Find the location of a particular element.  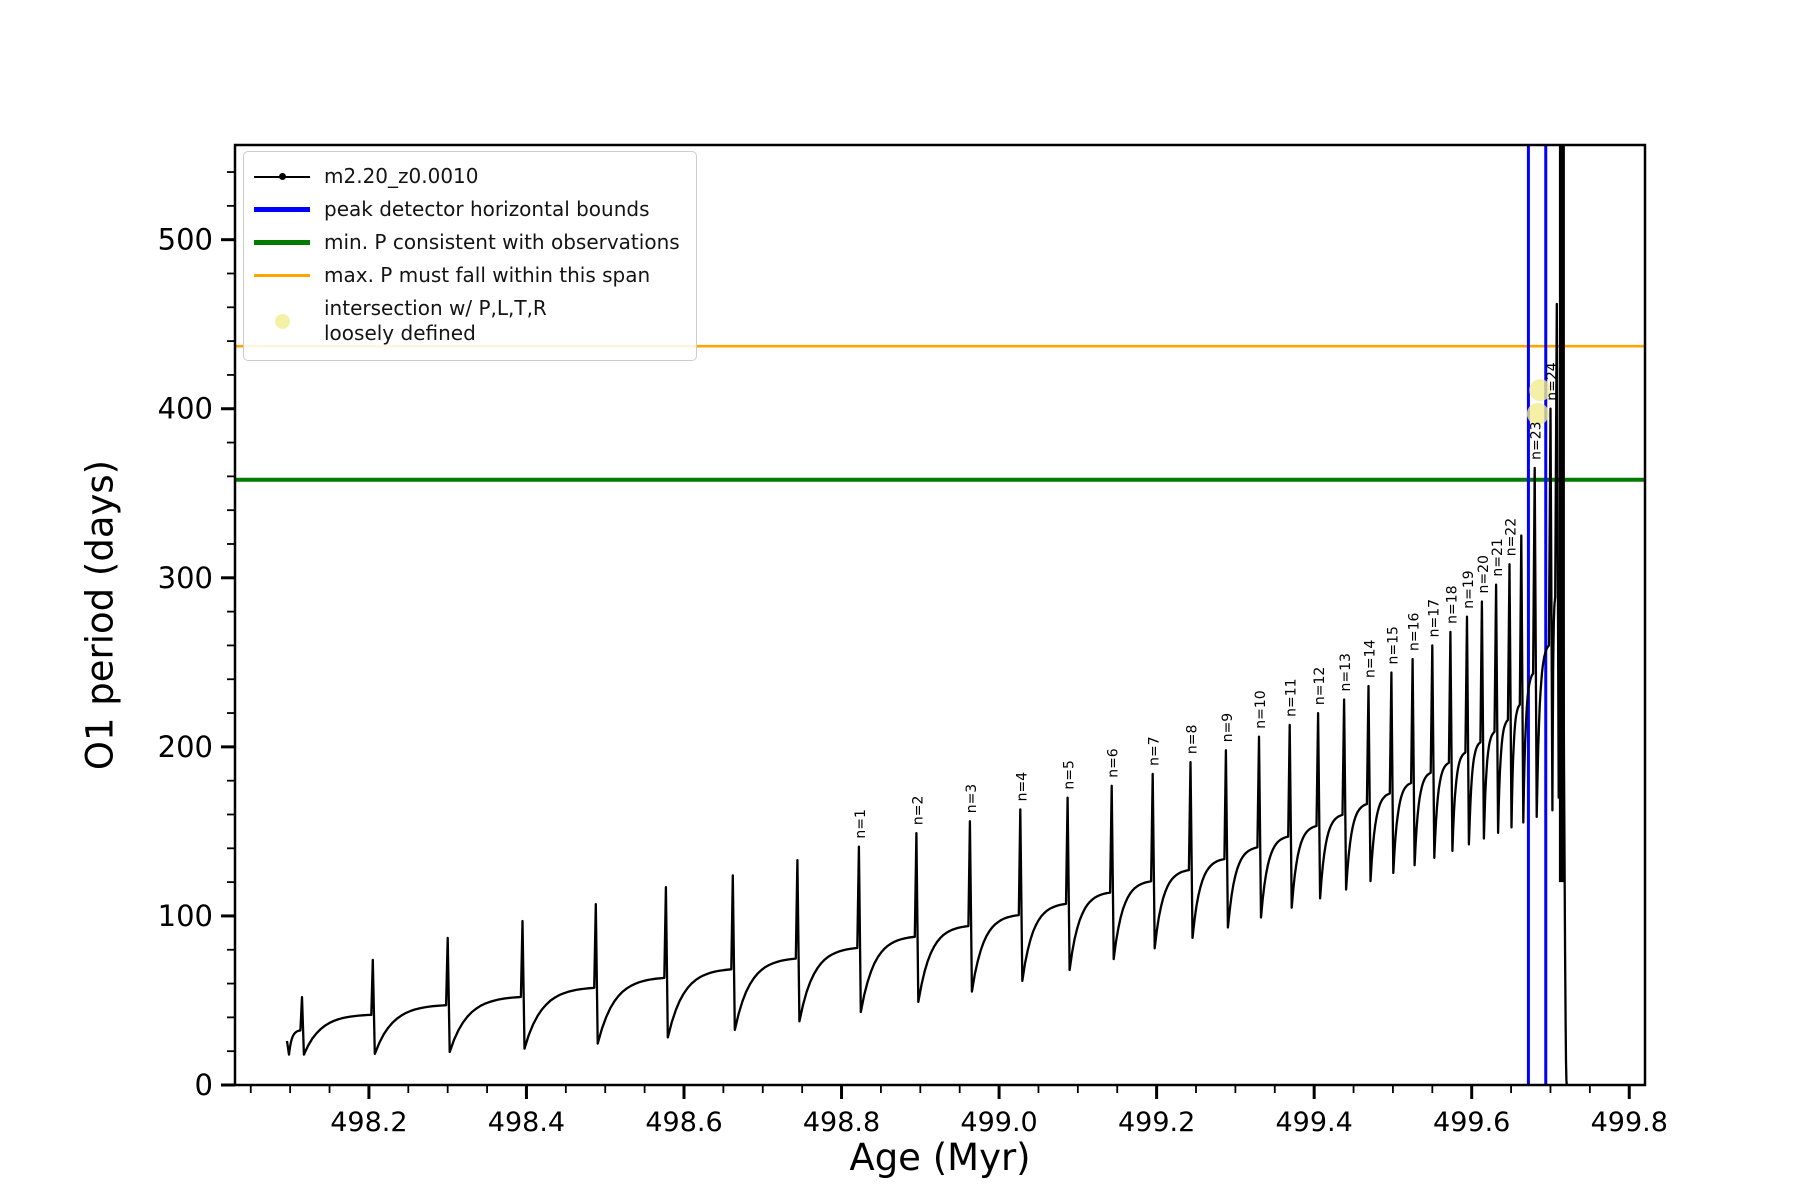

legend-label-intersection: intersection w/ P,L,T,R loosely defined is located at coordinates (435, 321).